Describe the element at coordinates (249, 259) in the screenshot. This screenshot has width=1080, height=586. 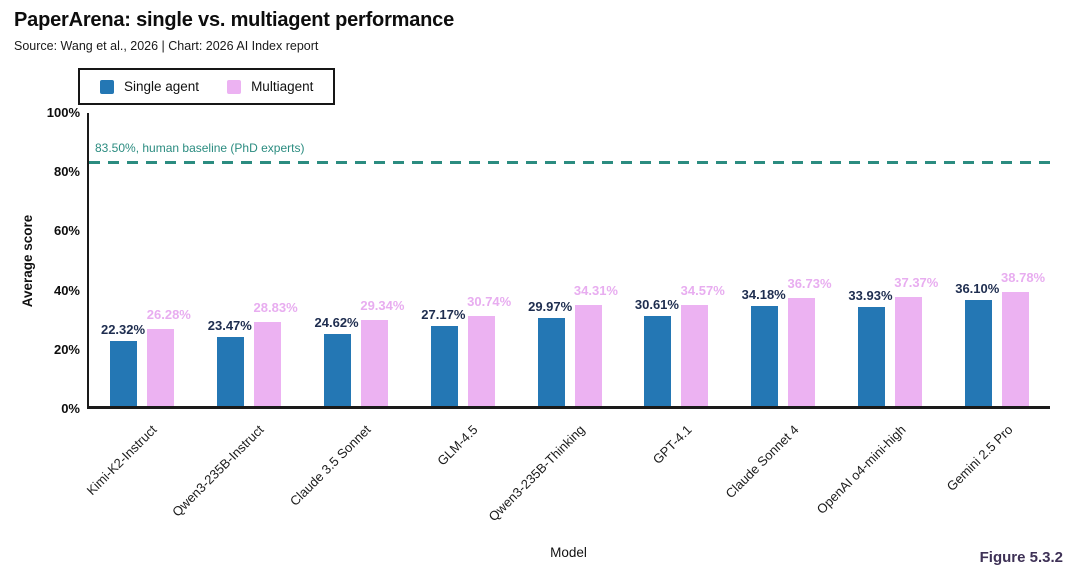
I see `bar-group: 23.47% 28.83%` at that location.